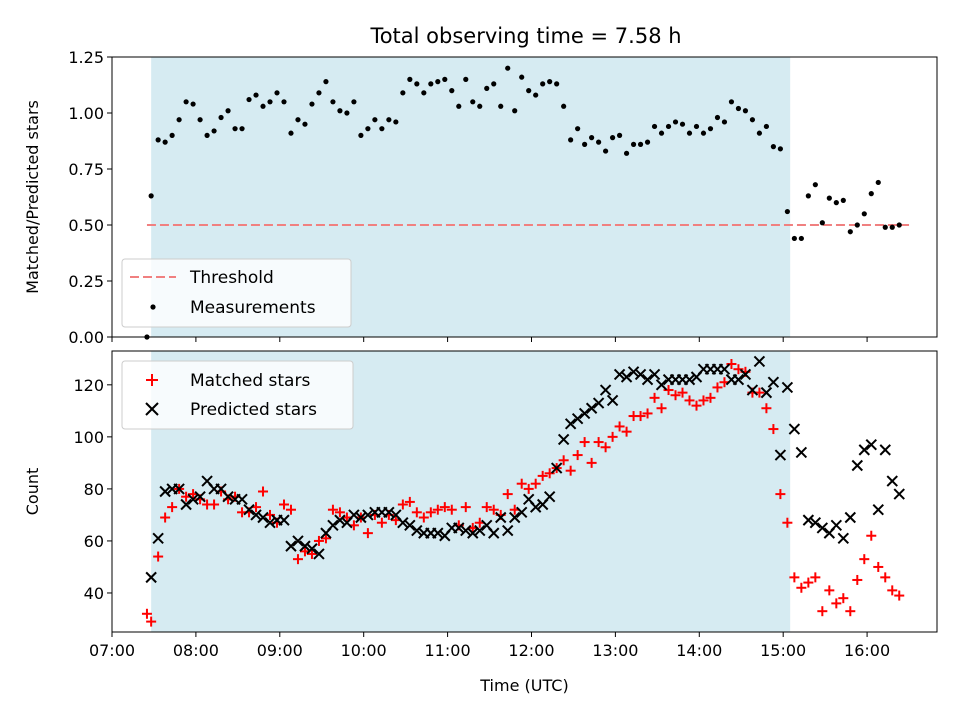 The width and height of the screenshot is (960, 720). Describe the element at coordinates (90, 197) in the screenshot. I see `ratio-y-axis: 0.00 0.25 0.50 0.75 1.00 1.25` at that location.